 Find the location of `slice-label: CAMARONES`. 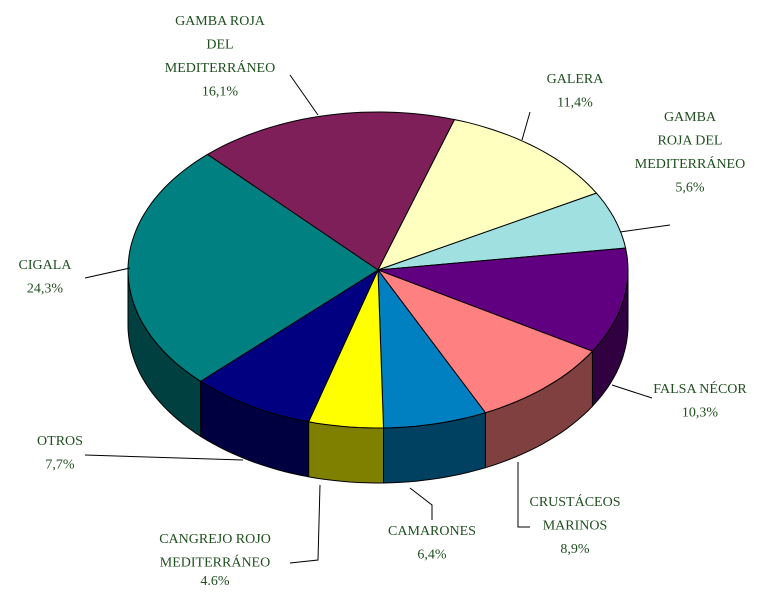

slice-label: CAMARONES is located at coordinates (432, 531).